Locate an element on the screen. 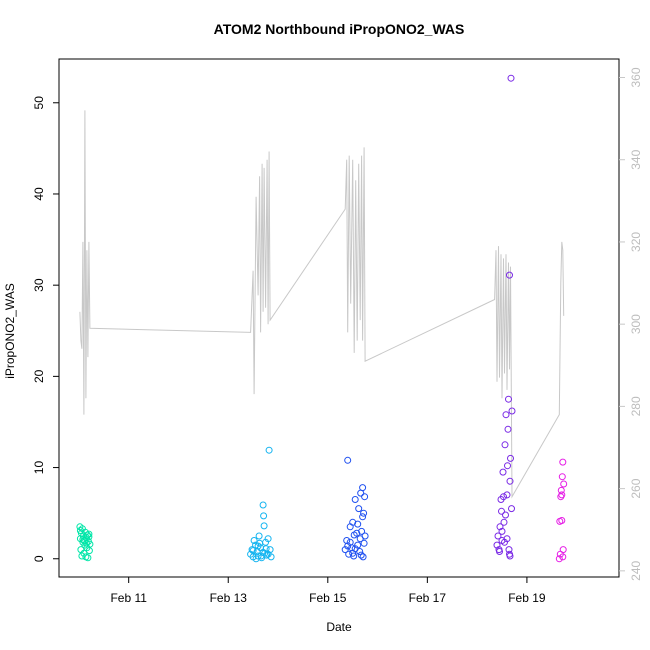 The image size is (650, 650). y-right-tick-label: 320 is located at coordinates (636, 242).